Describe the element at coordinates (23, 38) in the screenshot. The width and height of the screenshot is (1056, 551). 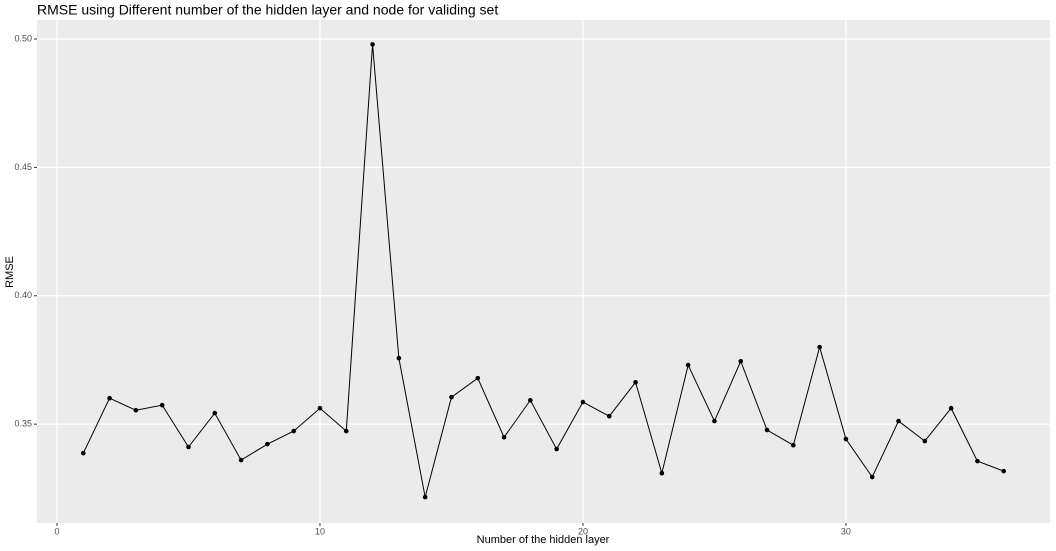
I see `y-tick-label: 0.50` at that location.